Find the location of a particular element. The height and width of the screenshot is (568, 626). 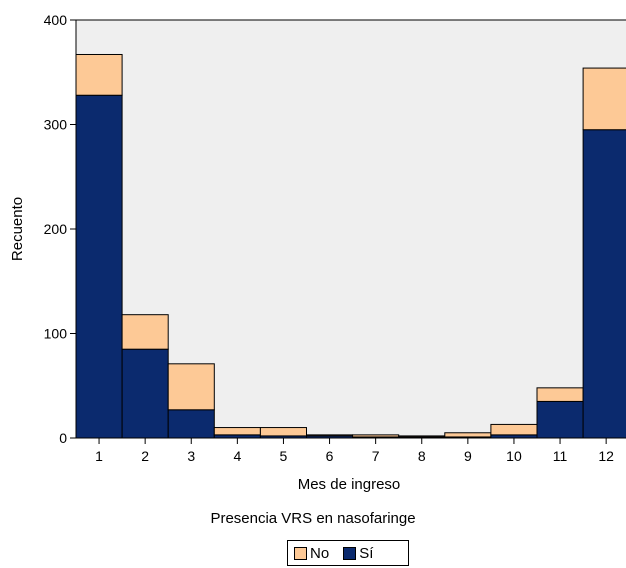

y-axis-title: Recuento is located at coordinates (17, 229).